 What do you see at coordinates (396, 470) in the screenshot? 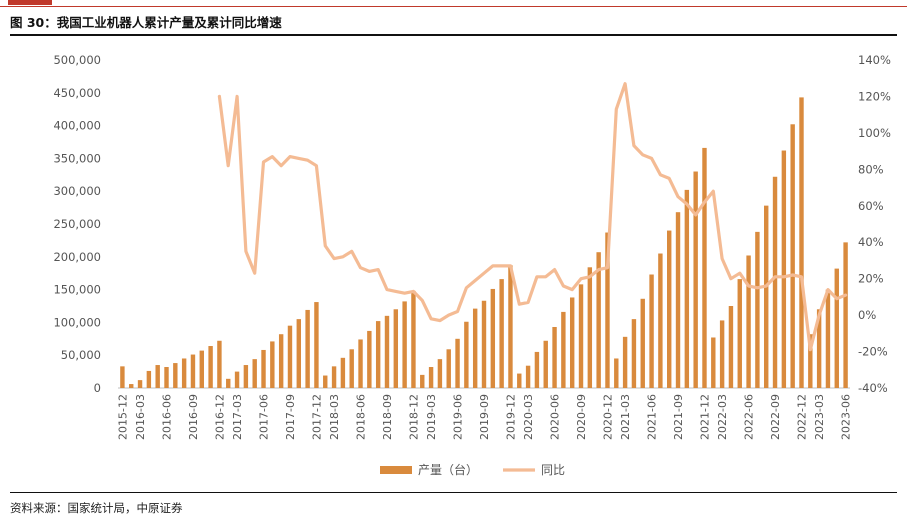
I see `legend-bar-swatch` at bounding box center [396, 470].